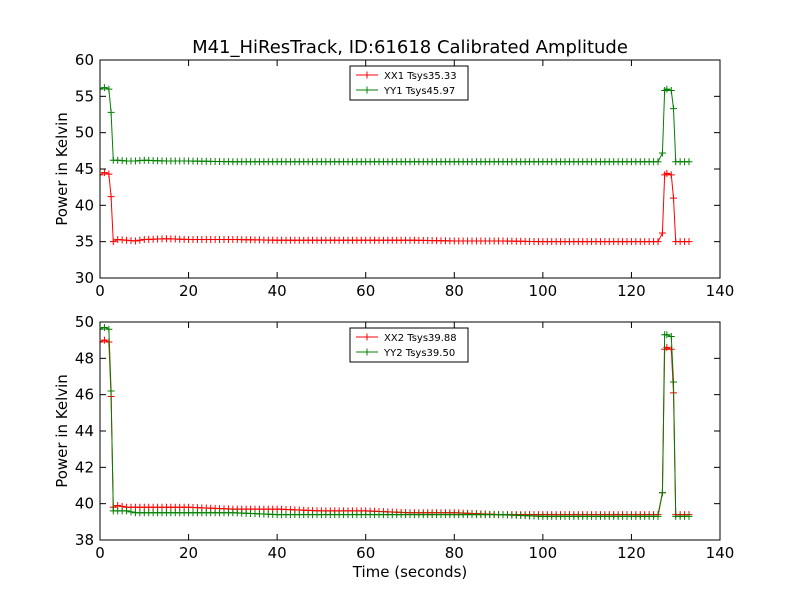  I want to click on legend-entry-label: YY1 Tsys45.97, so click(419, 91).